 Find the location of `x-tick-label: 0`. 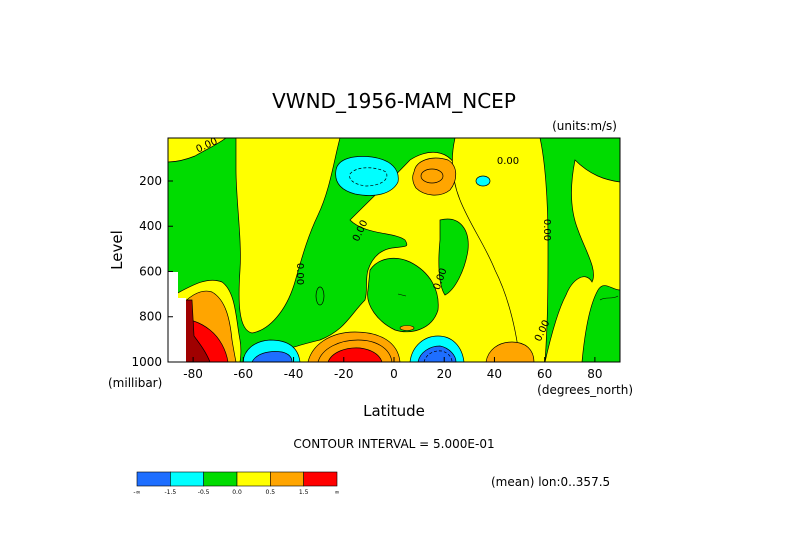

x-tick-label: 0 is located at coordinates (394, 374).